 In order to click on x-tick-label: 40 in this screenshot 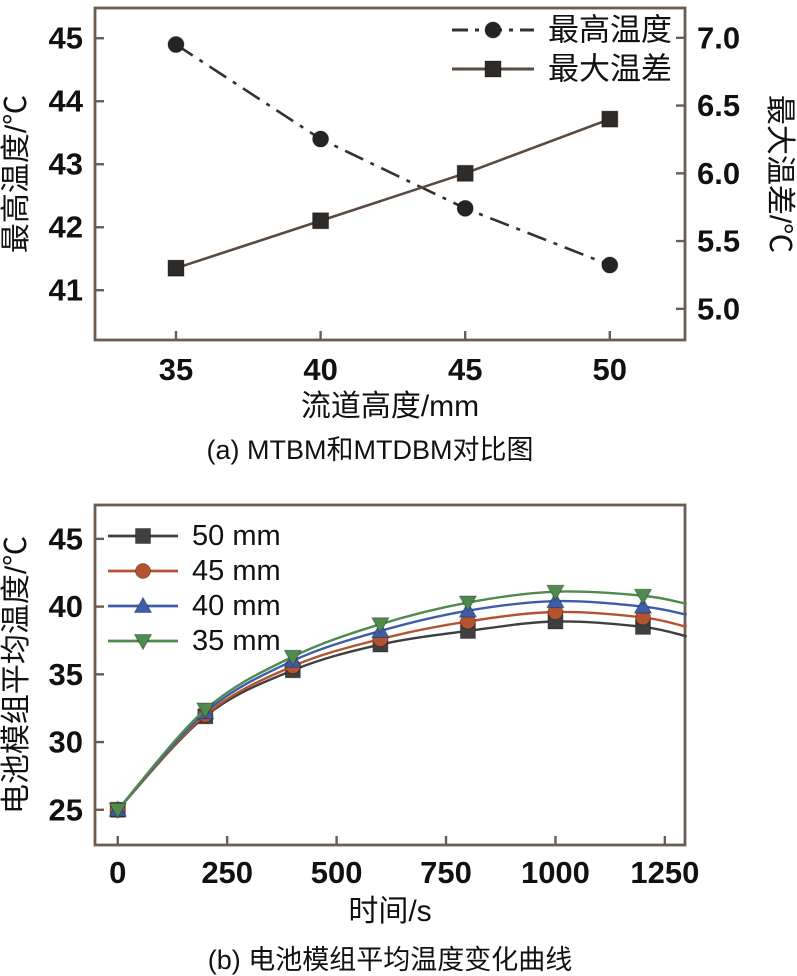, I will do `click(320, 369)`.